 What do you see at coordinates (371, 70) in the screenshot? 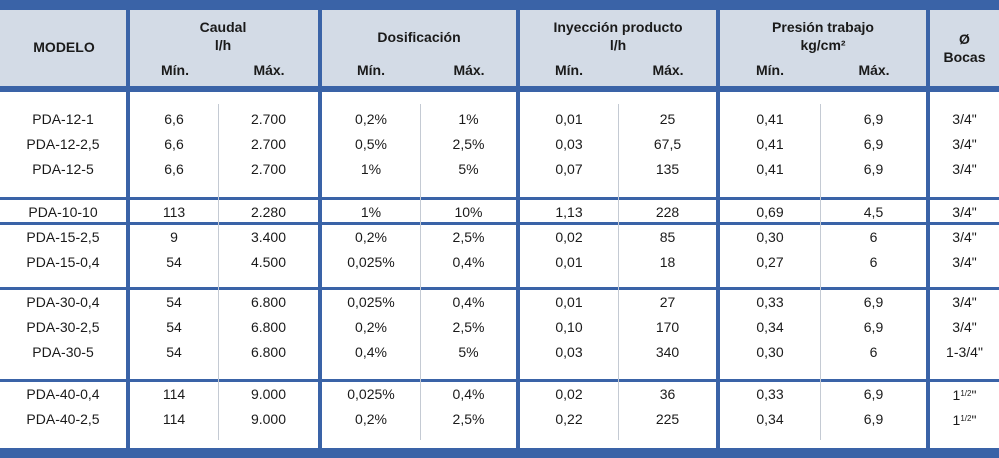
I see `sub-dos-min: Mín.` at bounding box center [371, 70].